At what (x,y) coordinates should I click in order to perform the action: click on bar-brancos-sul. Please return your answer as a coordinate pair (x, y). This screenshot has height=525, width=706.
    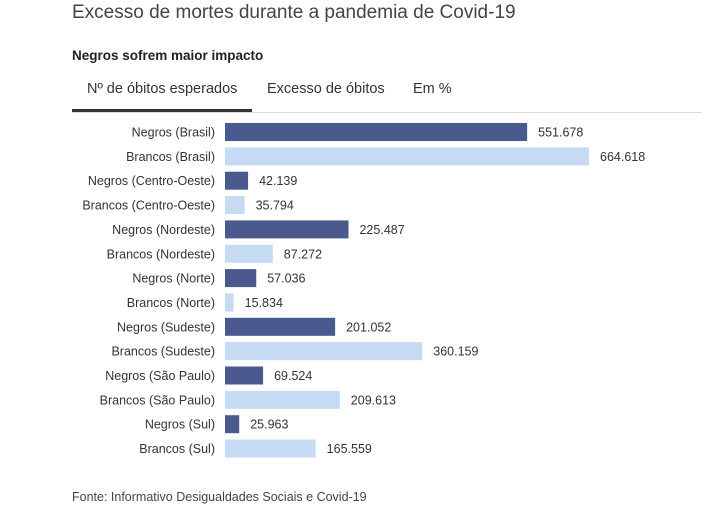
    Looking at the image, I should click on (270, 448).